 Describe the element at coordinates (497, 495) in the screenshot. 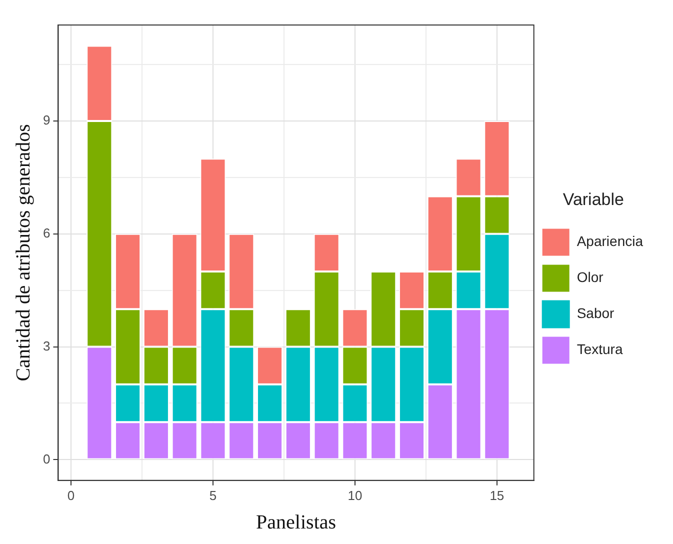

I see `x-tick-label: 15` at that location.